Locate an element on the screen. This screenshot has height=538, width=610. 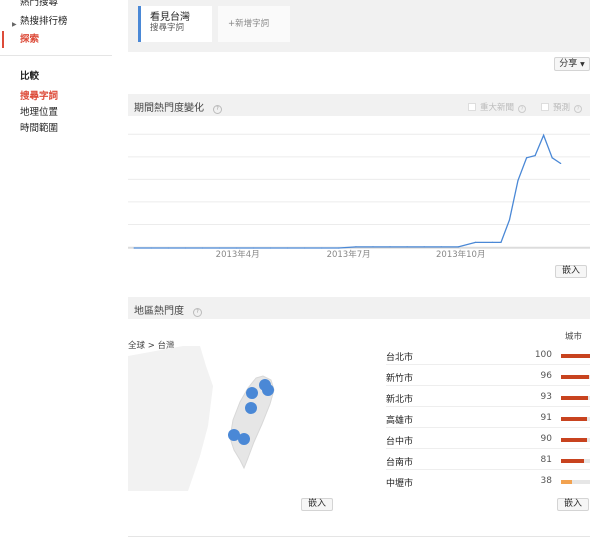
sidebar-item-hot-searches: 熱門搜尋 is located at coordinates (39, 4).